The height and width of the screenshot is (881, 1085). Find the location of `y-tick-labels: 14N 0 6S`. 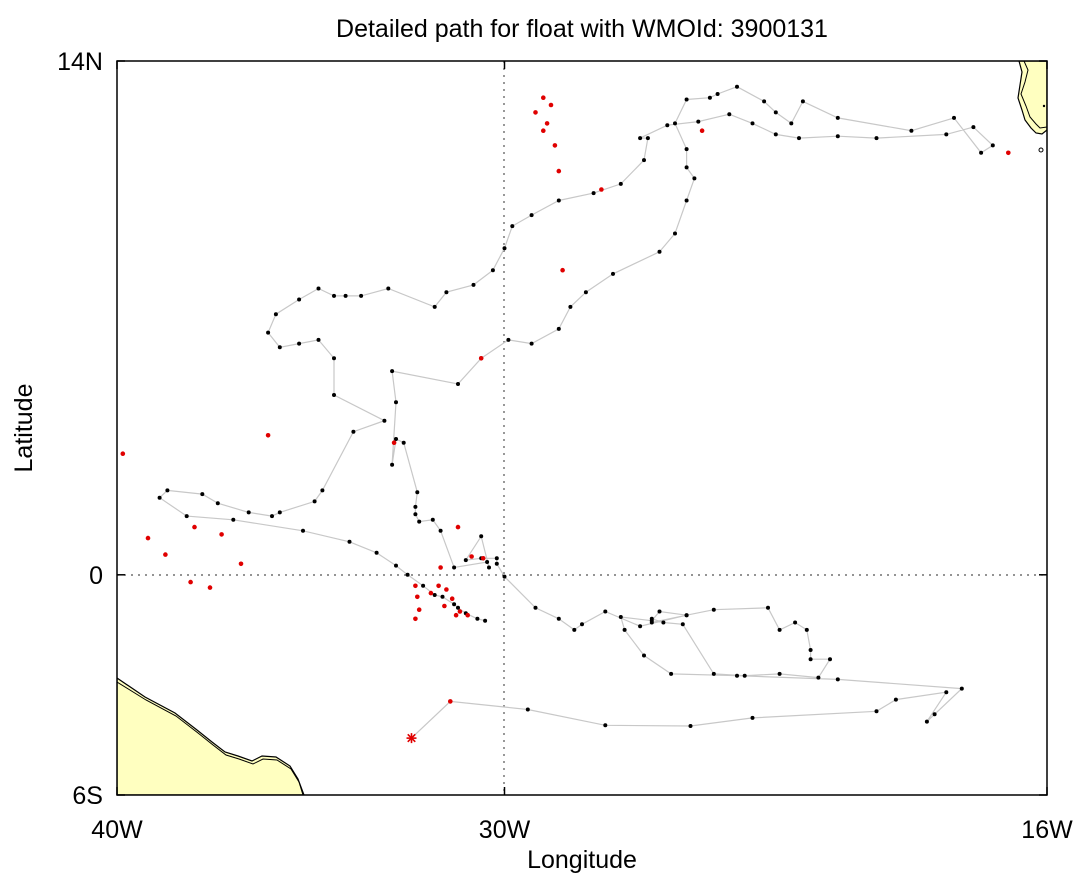

y-tick-labels: 14N 0 6S is located at coordinates (80, 429).